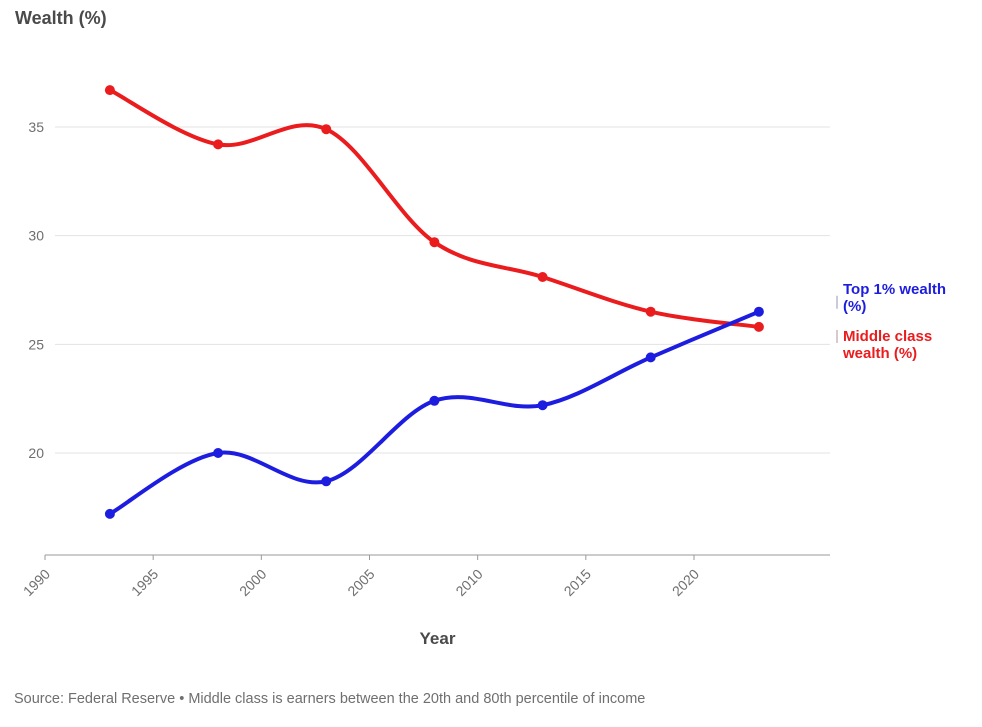 This screenshot has width=982, height=727. I want to click on x-tick-label: 2010, so click(468, 582).